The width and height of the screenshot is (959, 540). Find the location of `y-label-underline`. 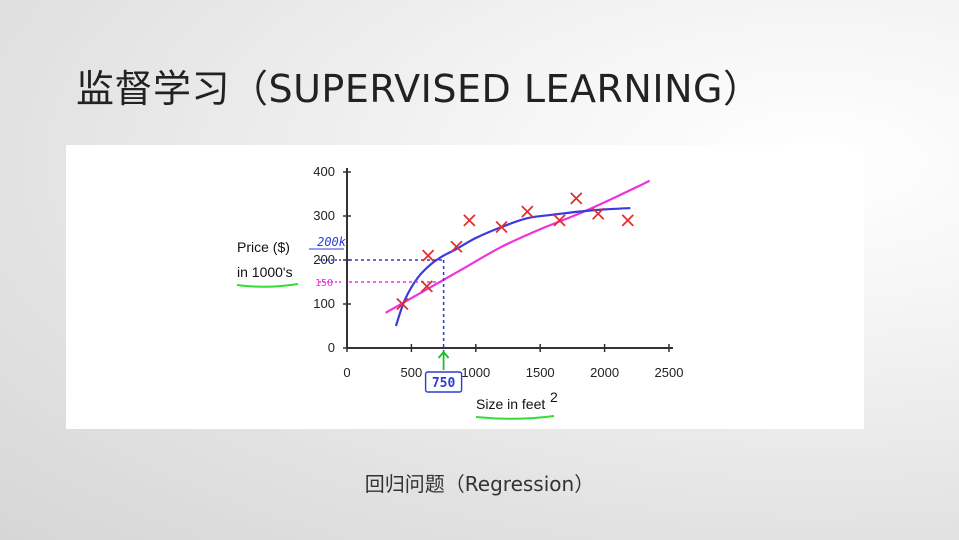

y-label-underline is located at coordinates (267, 285).